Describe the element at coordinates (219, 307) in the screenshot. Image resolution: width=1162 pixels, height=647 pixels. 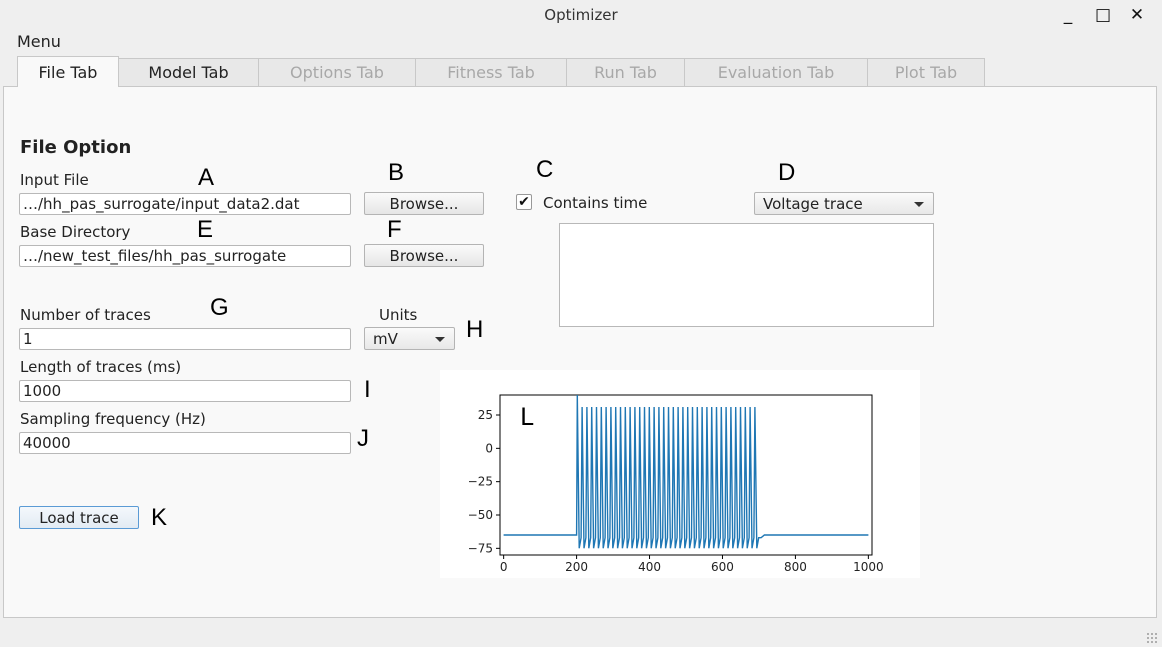
I see `annotation-g: G` at that location.